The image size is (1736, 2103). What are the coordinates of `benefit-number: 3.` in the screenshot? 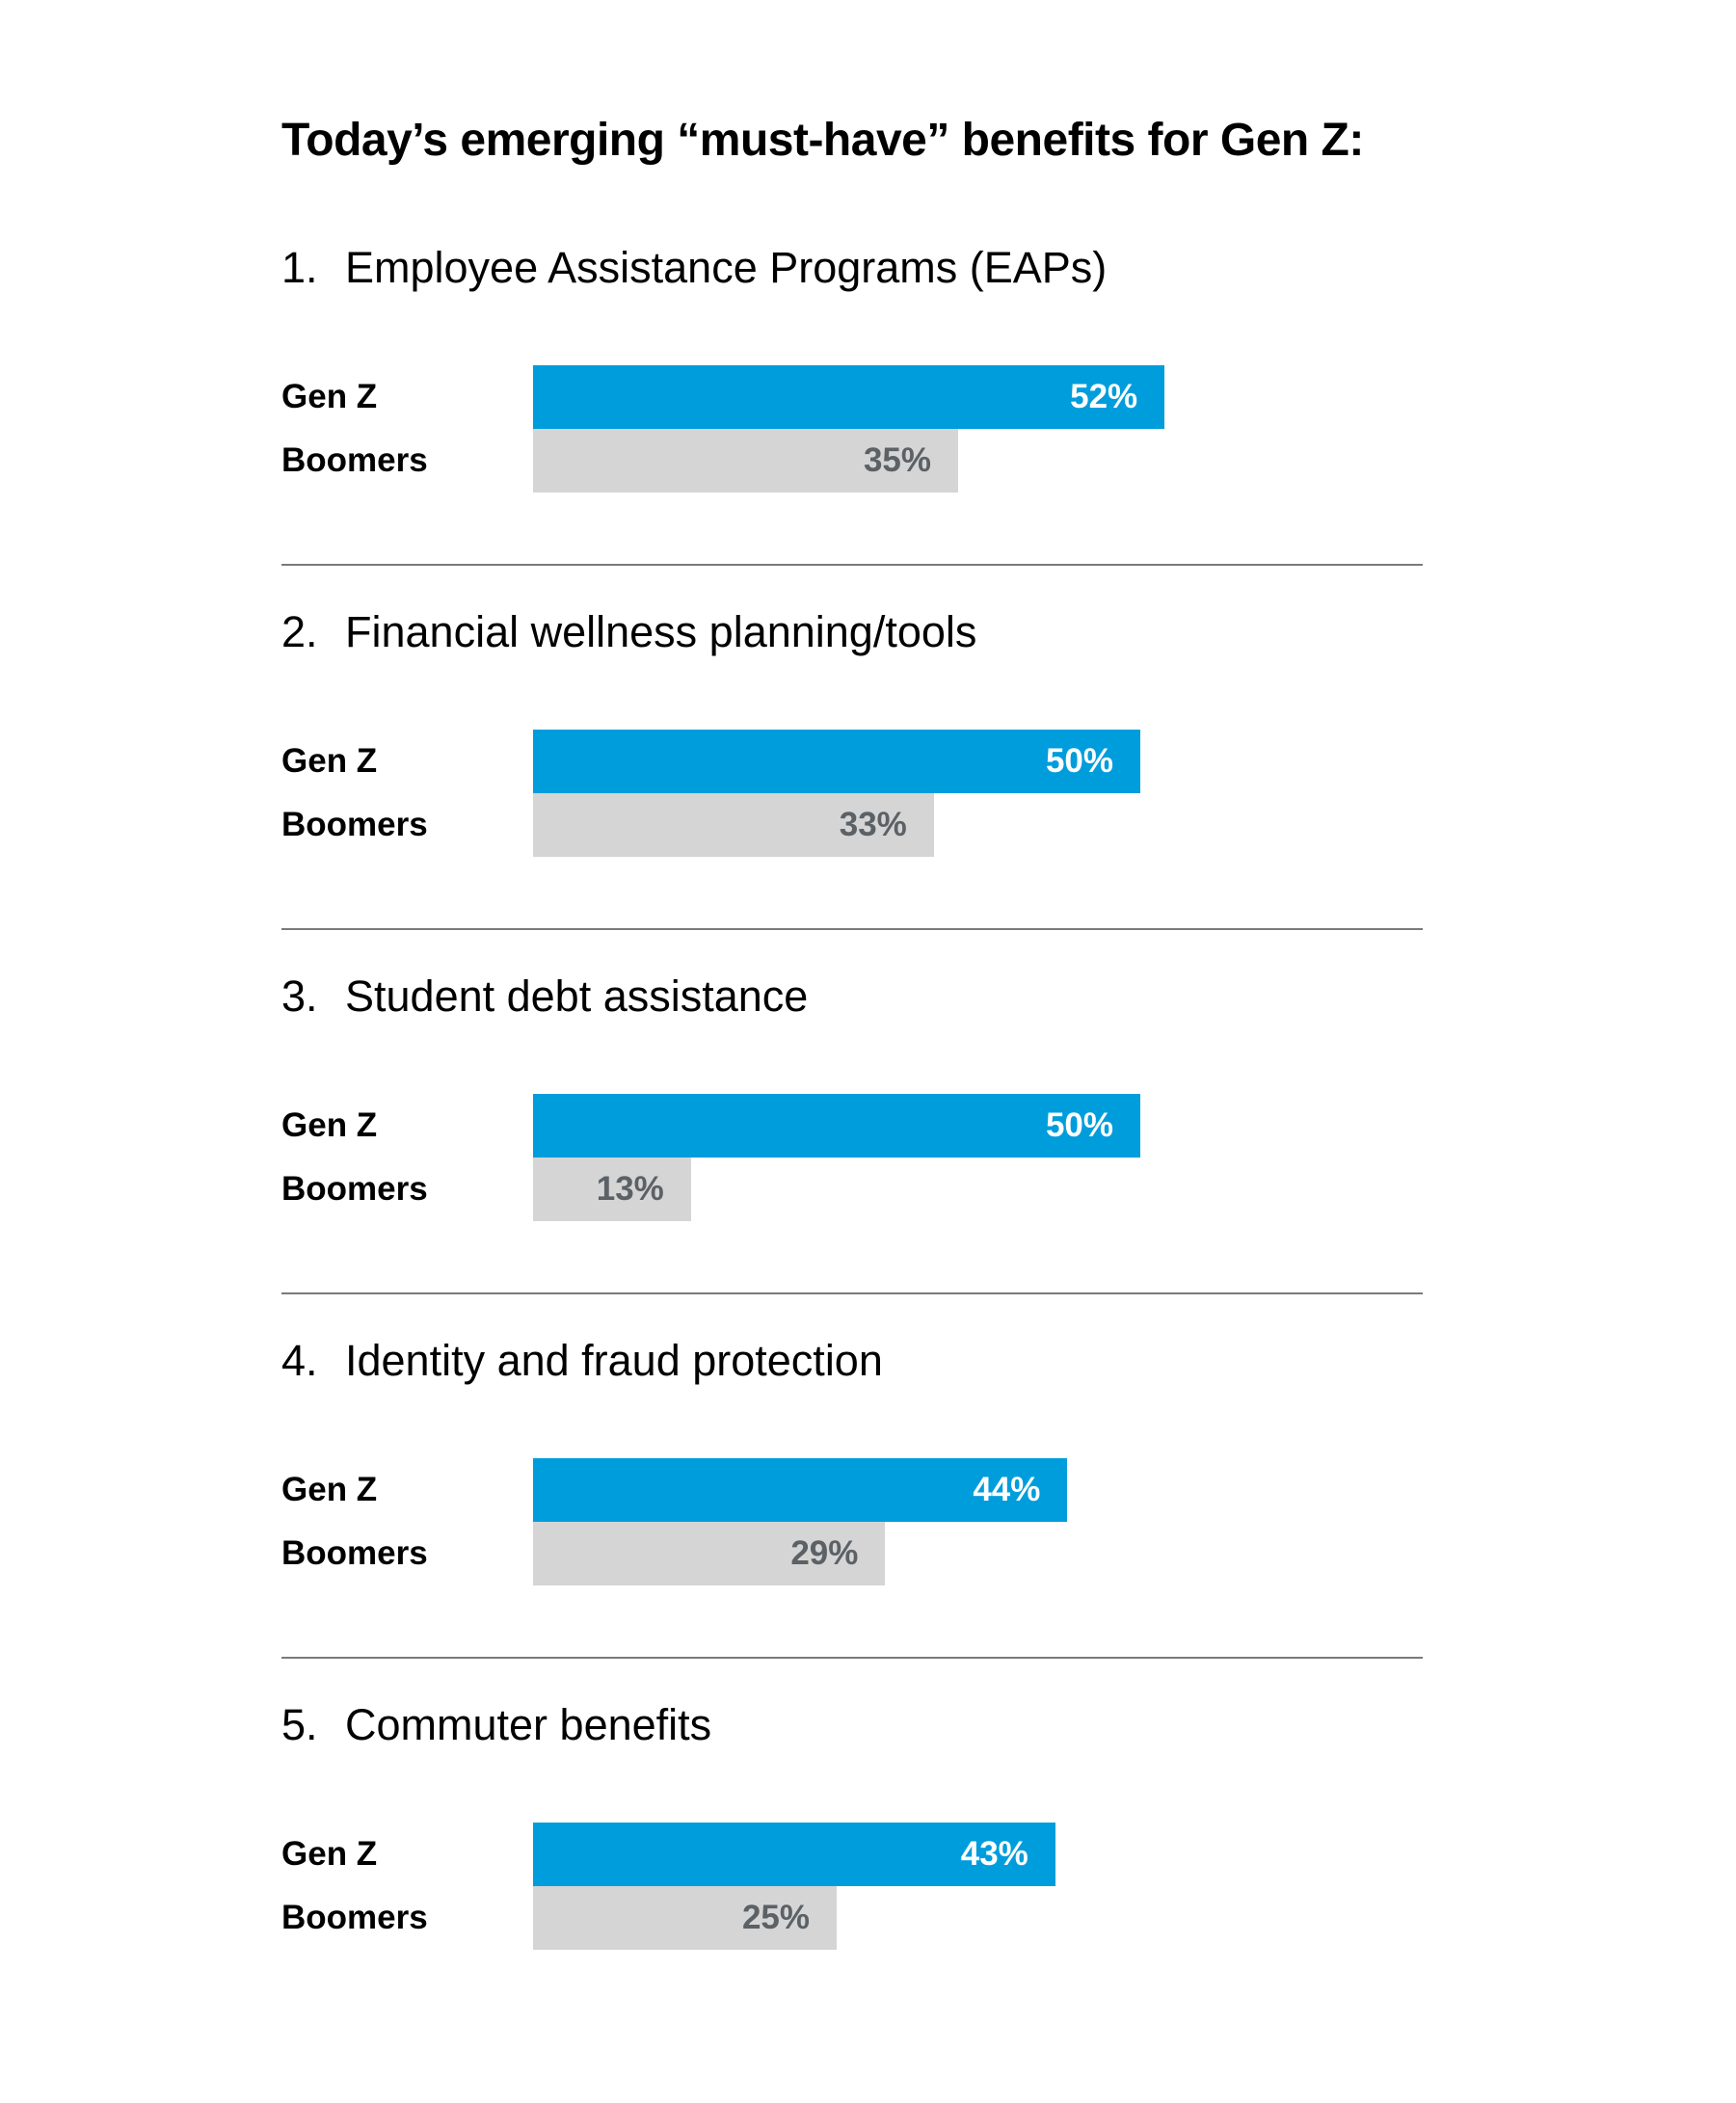 It's located at (299, 996).